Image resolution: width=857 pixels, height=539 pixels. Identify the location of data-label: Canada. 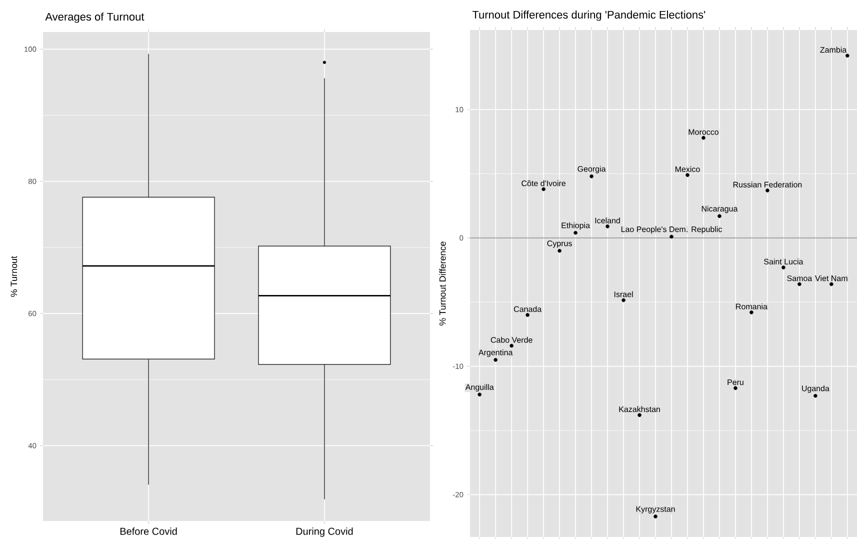
(528, 309).